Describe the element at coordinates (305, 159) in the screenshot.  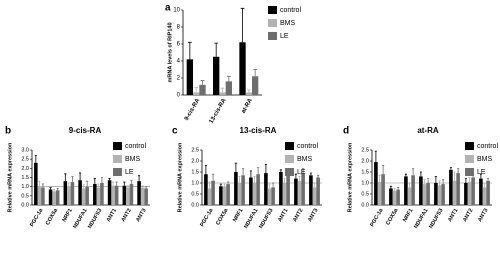
I see `legend-label: BMS` at that location.